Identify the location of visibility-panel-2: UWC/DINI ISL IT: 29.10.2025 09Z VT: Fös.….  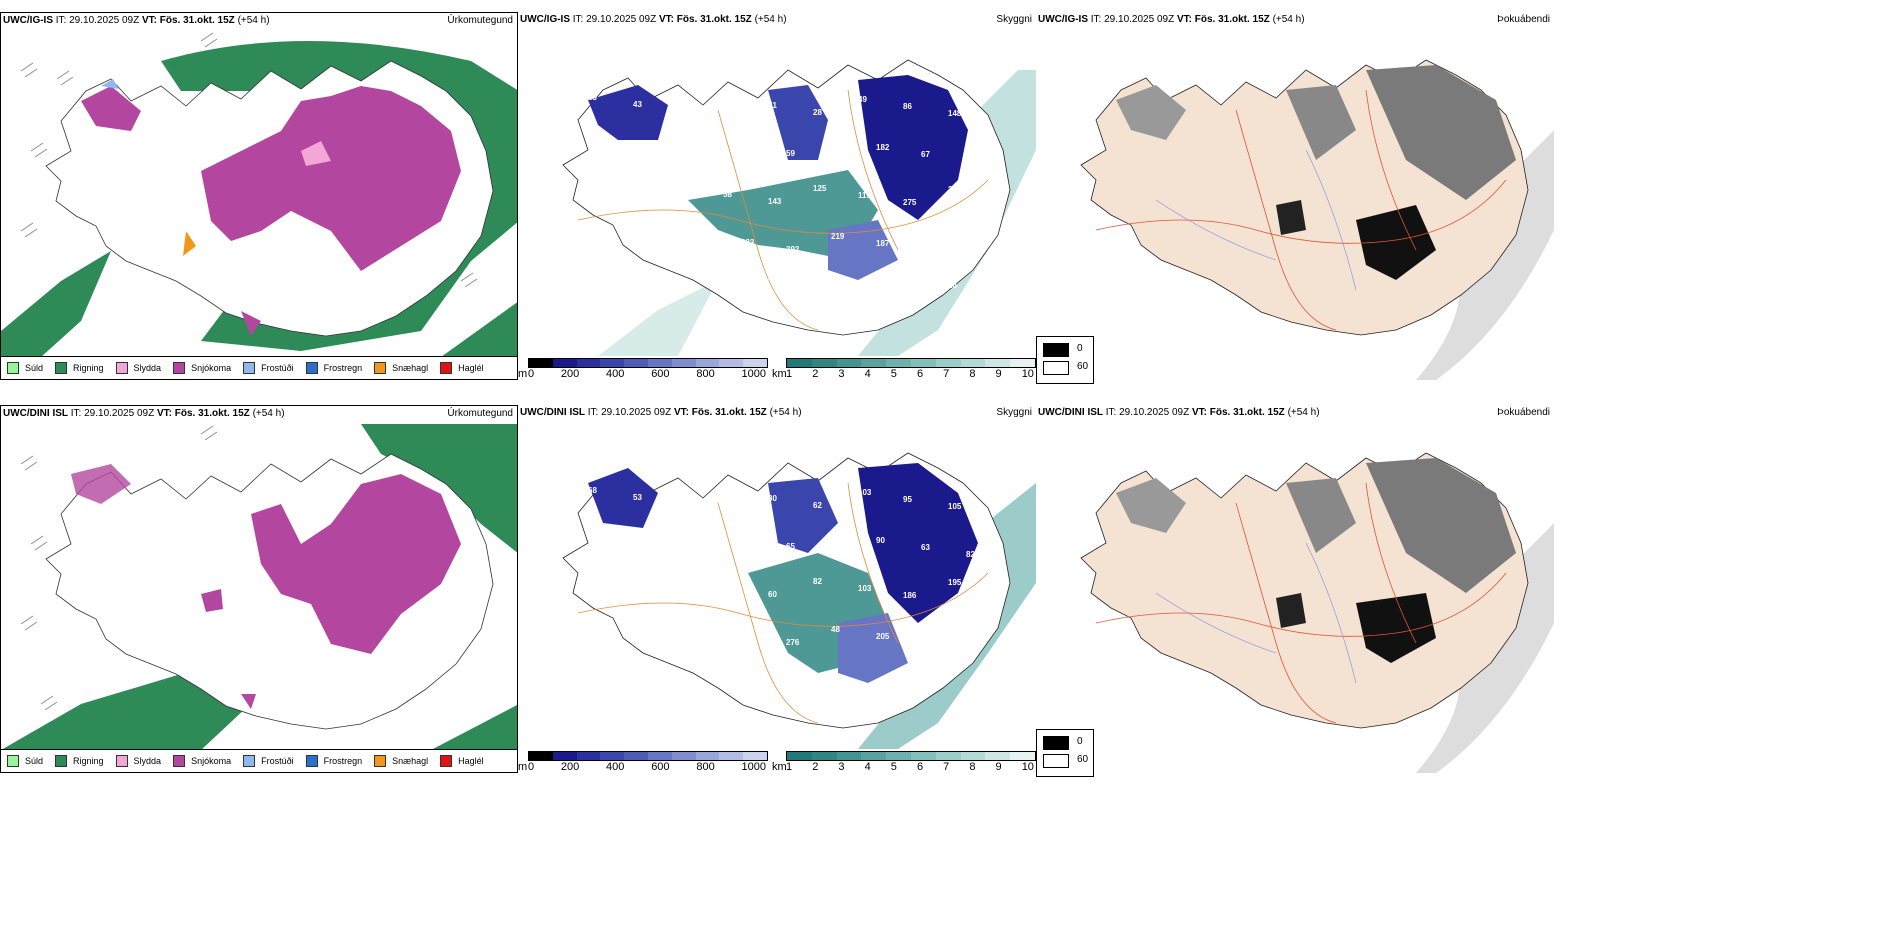
(777, 589).